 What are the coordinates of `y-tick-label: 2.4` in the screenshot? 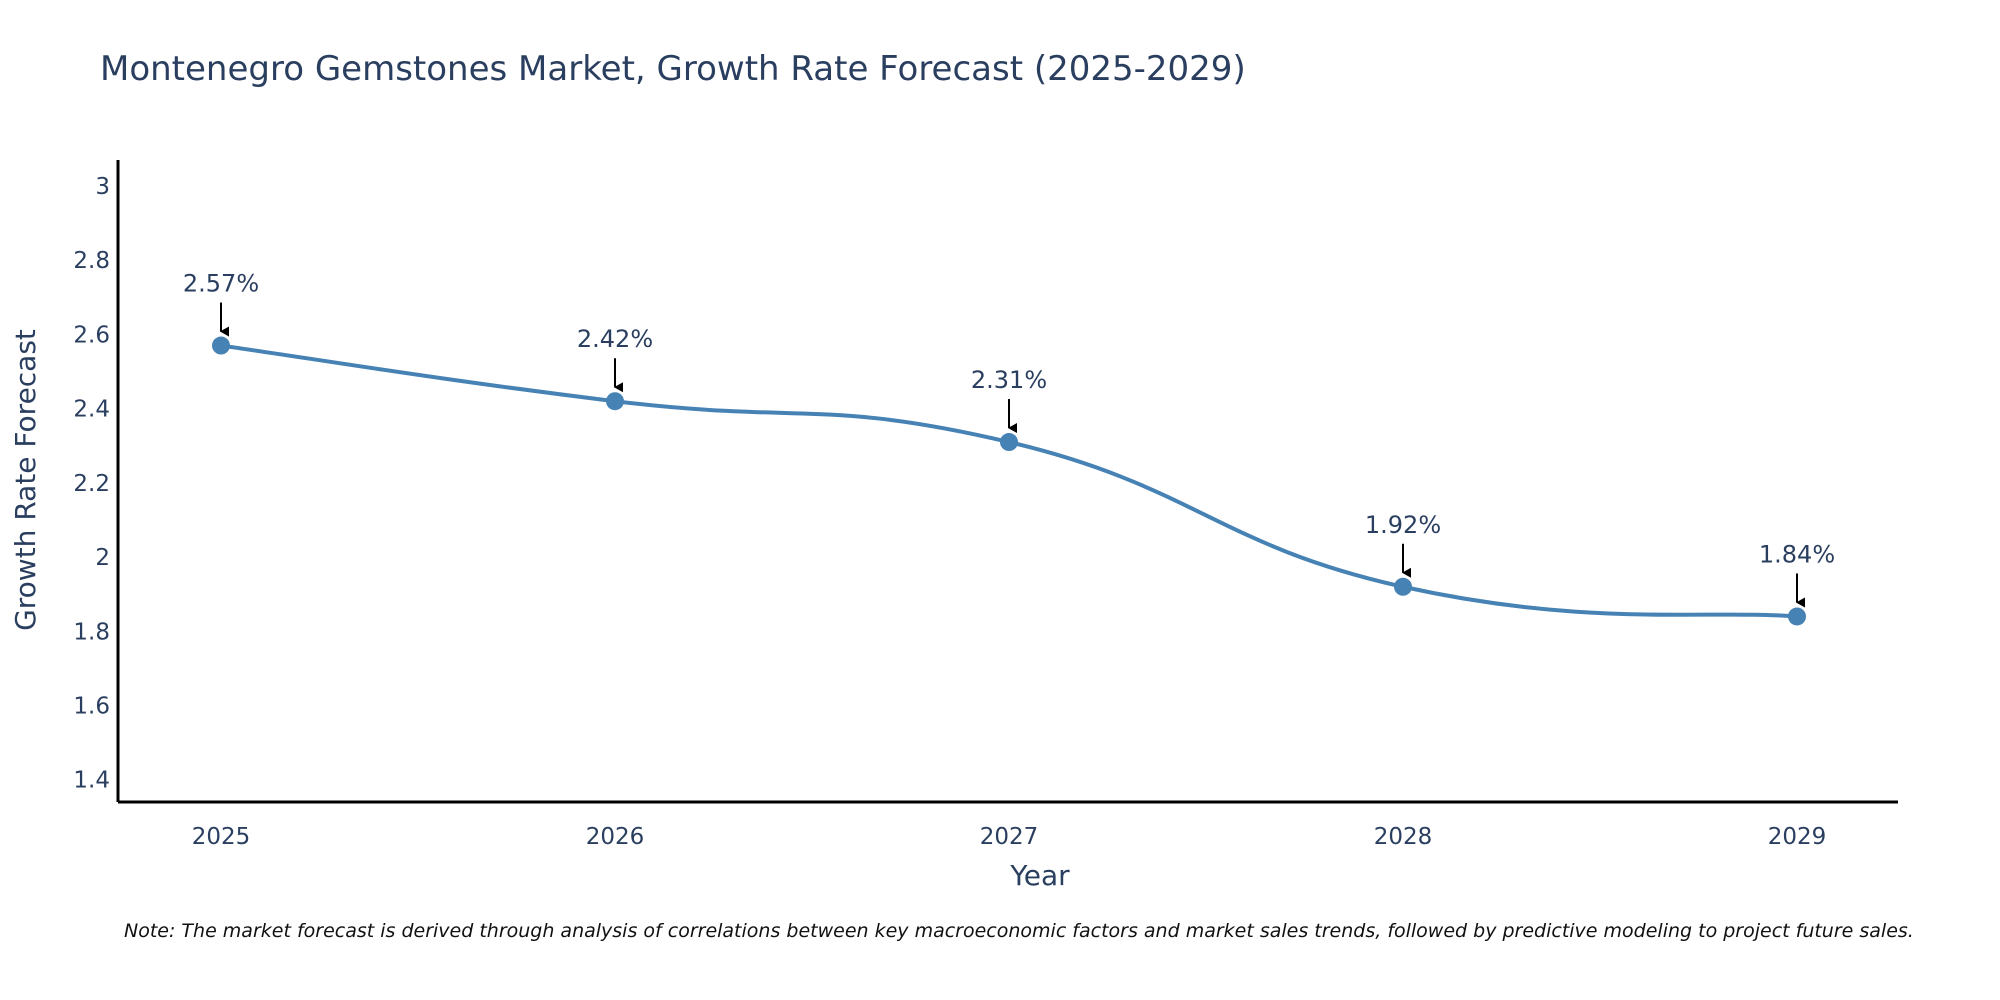 It's located at (91, 410).